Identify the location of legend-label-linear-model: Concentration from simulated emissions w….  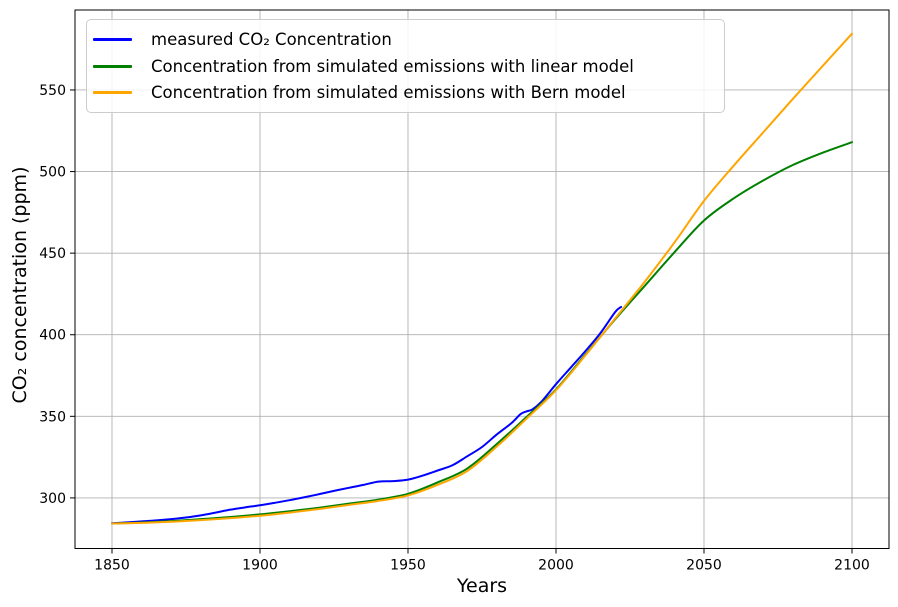
(392, 66).